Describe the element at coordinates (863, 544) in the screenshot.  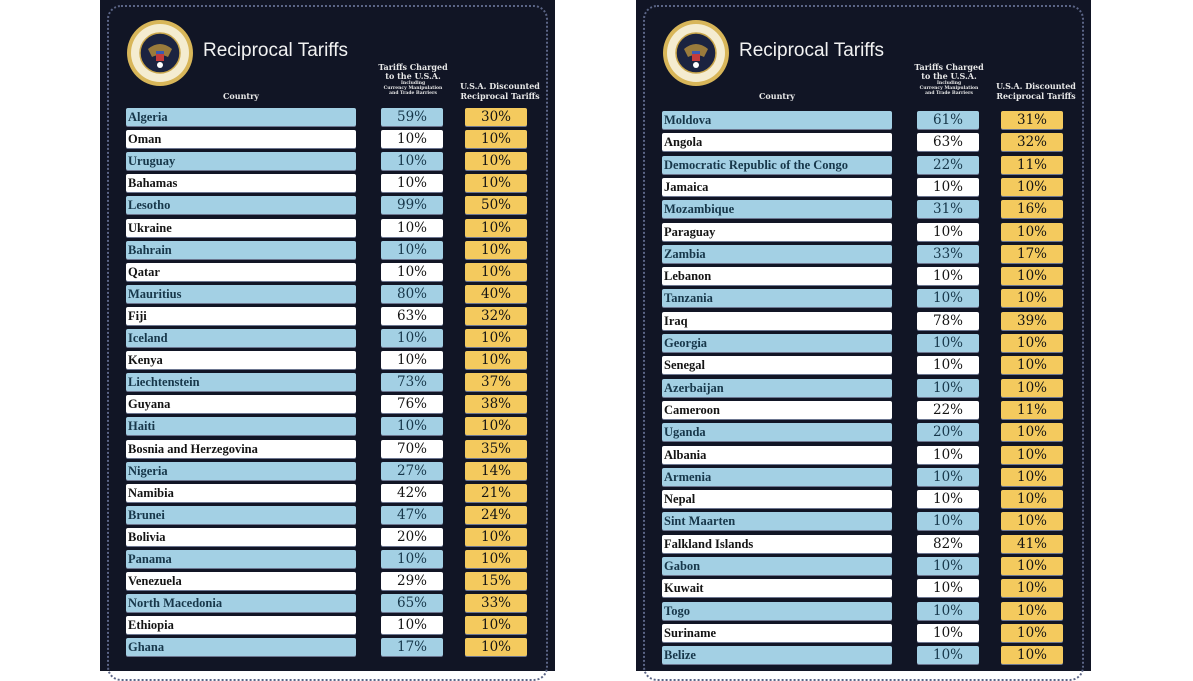
I see `table-row: Falkland Islands 82% 41%` at that location.